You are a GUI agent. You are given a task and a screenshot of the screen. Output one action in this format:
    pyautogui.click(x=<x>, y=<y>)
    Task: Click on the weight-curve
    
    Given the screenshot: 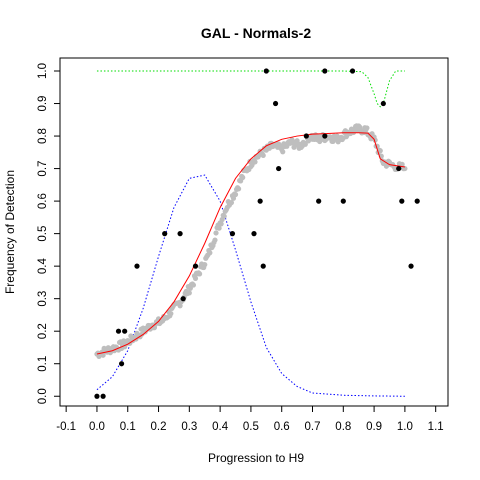 What is the action you would take?
    pyautogui.click(x=250, y=89)
    